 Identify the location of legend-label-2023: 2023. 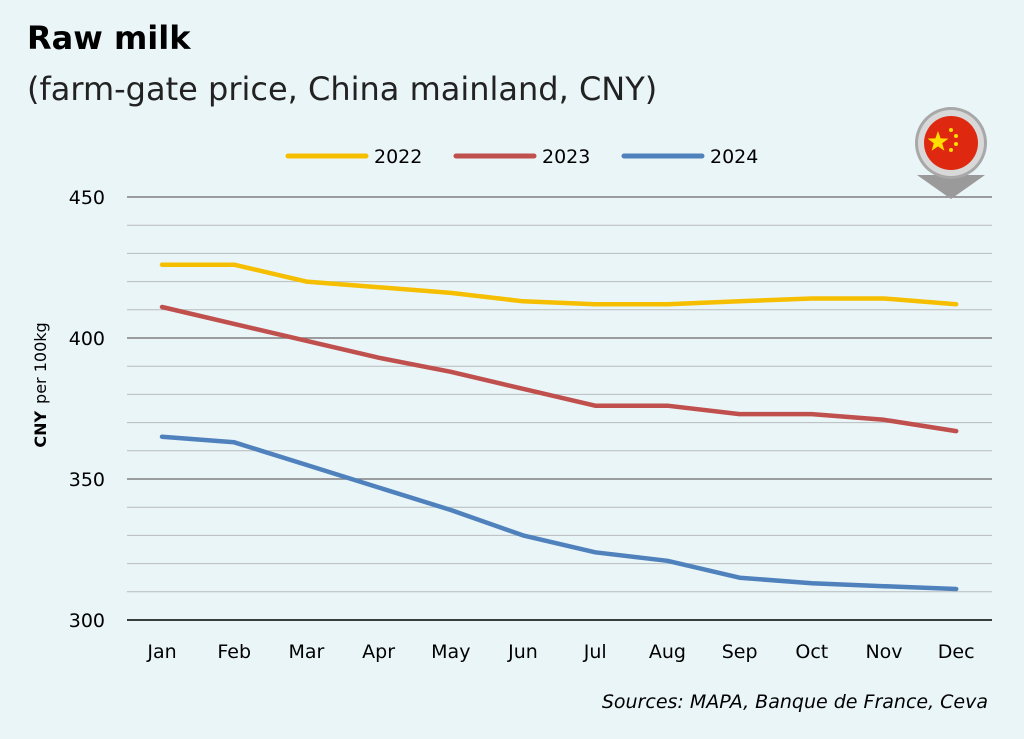
(566, 157).